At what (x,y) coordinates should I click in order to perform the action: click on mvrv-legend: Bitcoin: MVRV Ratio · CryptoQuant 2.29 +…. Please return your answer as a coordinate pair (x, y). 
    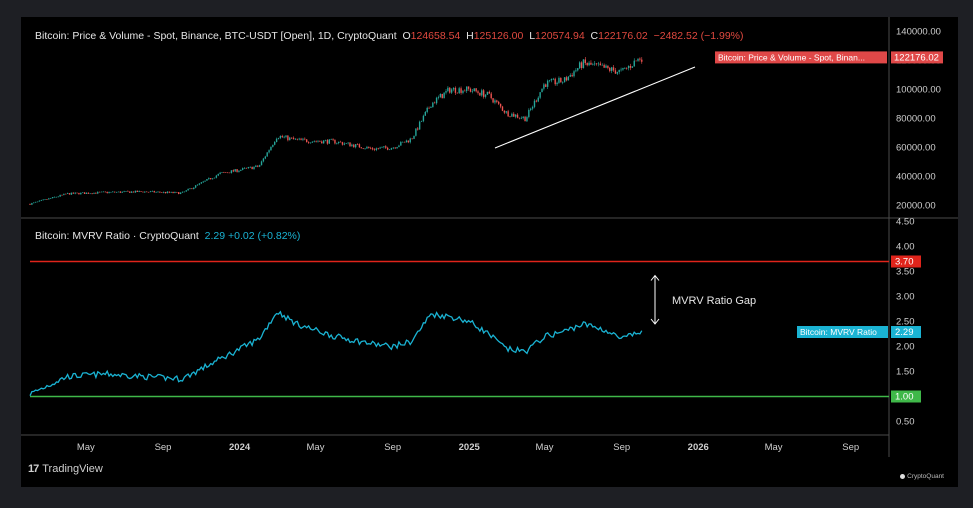
    Looking at the image, I should click on (167, 236).